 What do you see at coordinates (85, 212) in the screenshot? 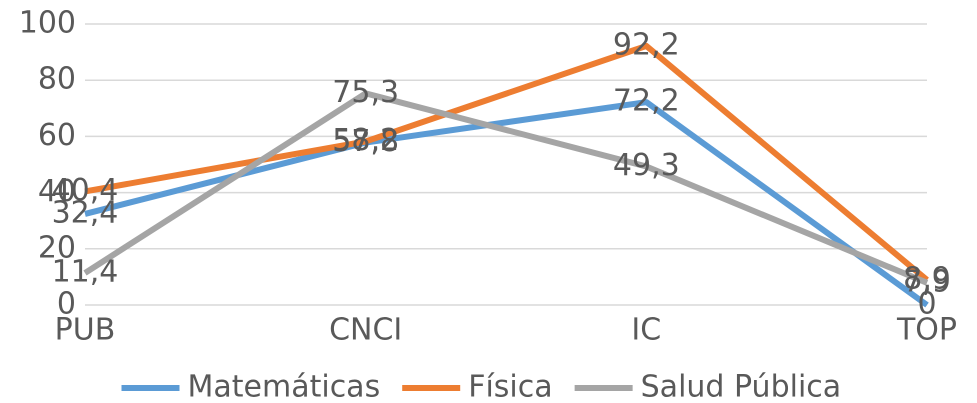
I see `data-label: 32,4` at bounding box center [85, 212].